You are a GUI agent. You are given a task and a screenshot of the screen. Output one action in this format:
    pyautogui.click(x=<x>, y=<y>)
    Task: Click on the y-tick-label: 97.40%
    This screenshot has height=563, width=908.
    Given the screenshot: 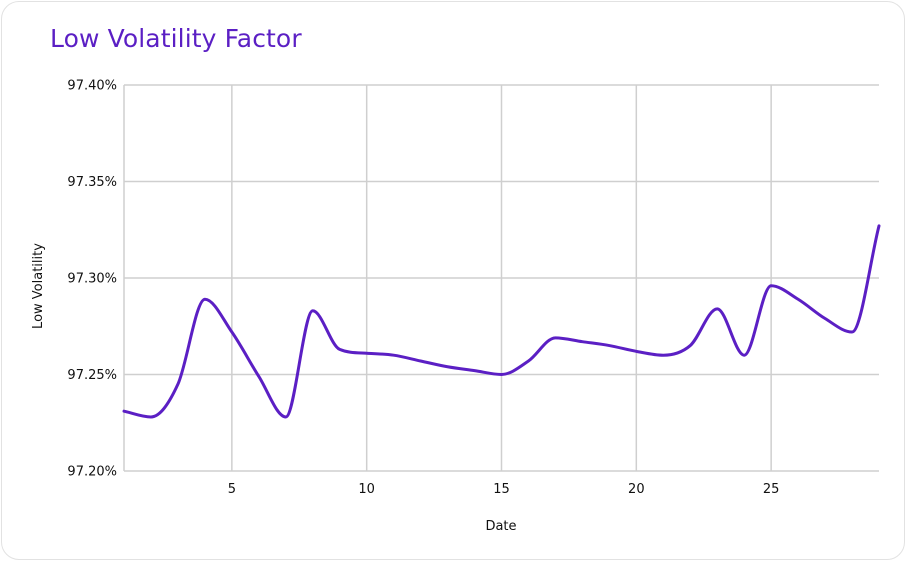 What is the action you would take?
    pyautogui.click(x=92, y=86)
    